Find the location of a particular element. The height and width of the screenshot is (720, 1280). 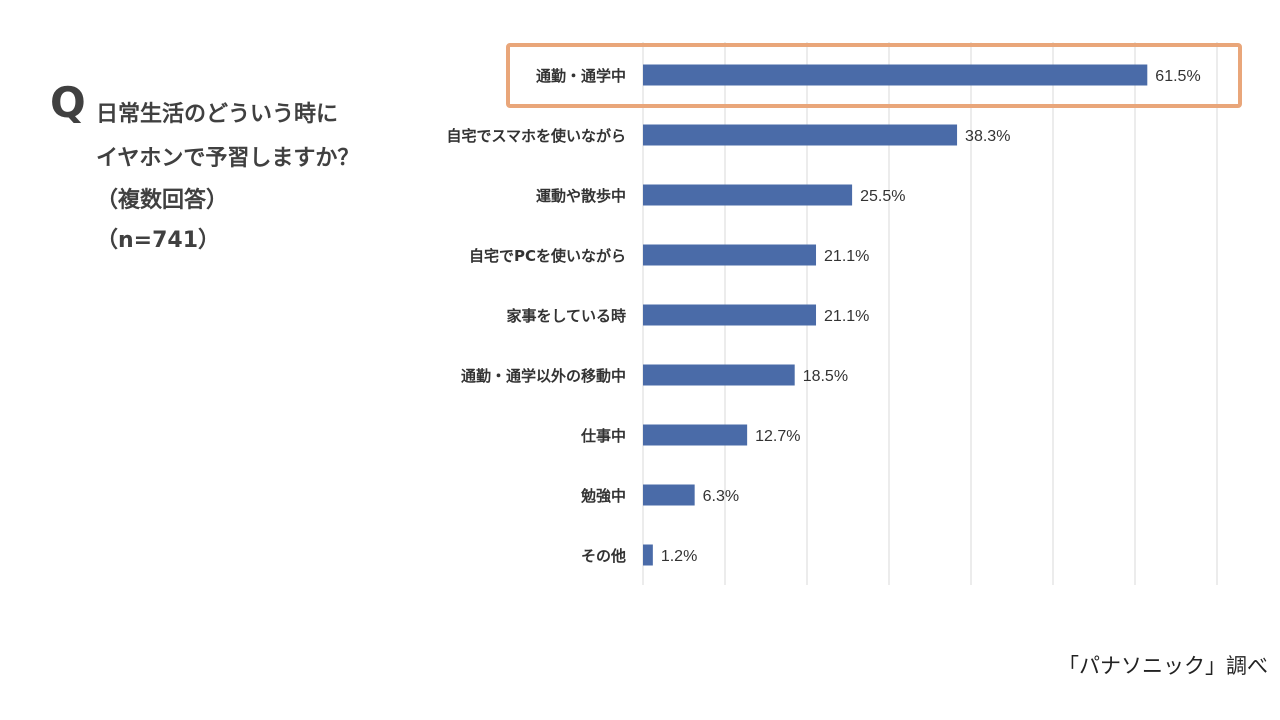

category-label: その他 is located at coordinates (603, 556).